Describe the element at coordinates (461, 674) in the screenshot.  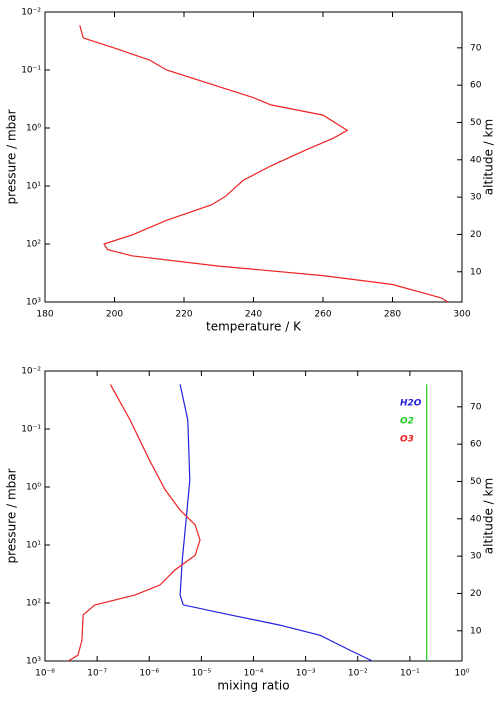
I see `x-tick-label: 10⁰` at that location.